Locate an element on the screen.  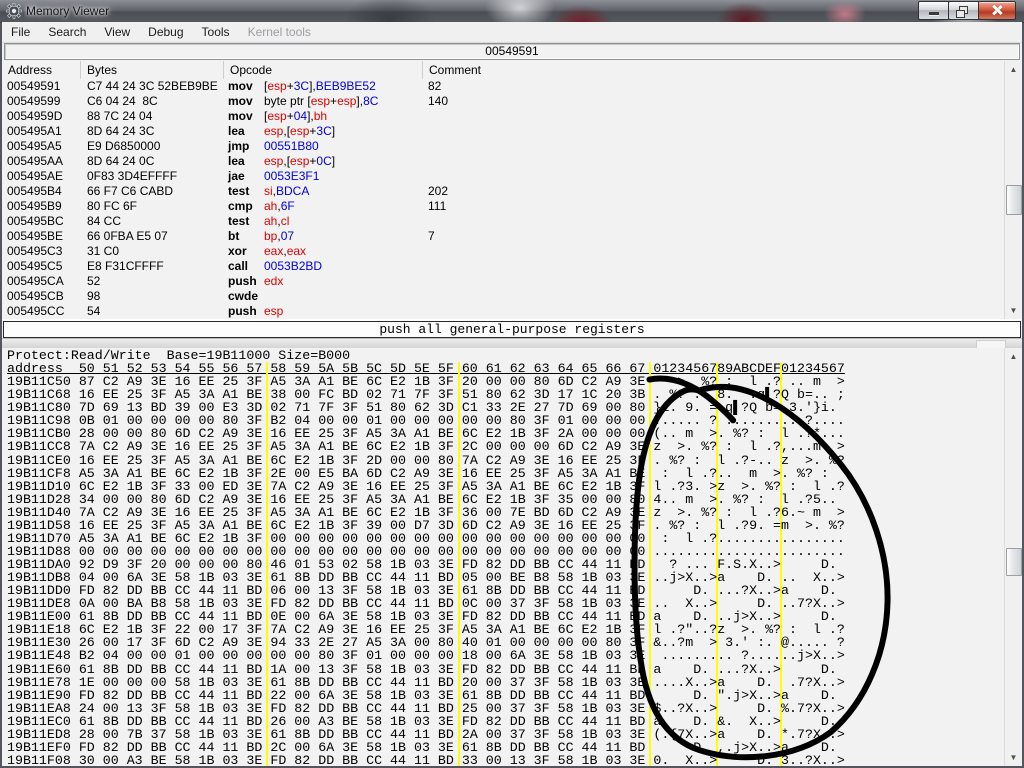
disasm-bytes: 31 C0 is located at coordinates (103, 251).